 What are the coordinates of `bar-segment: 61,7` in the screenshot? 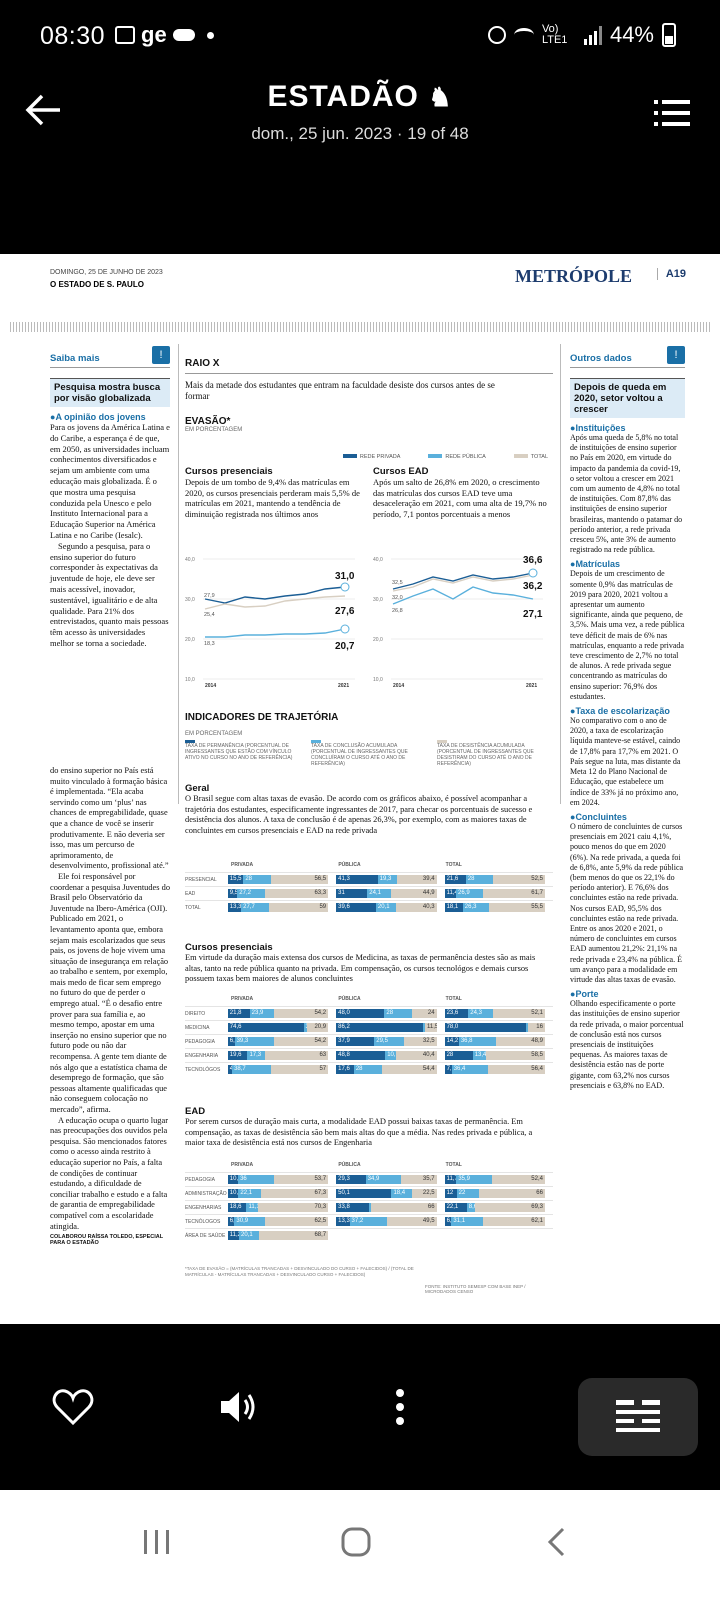 It's located at (514, 893).